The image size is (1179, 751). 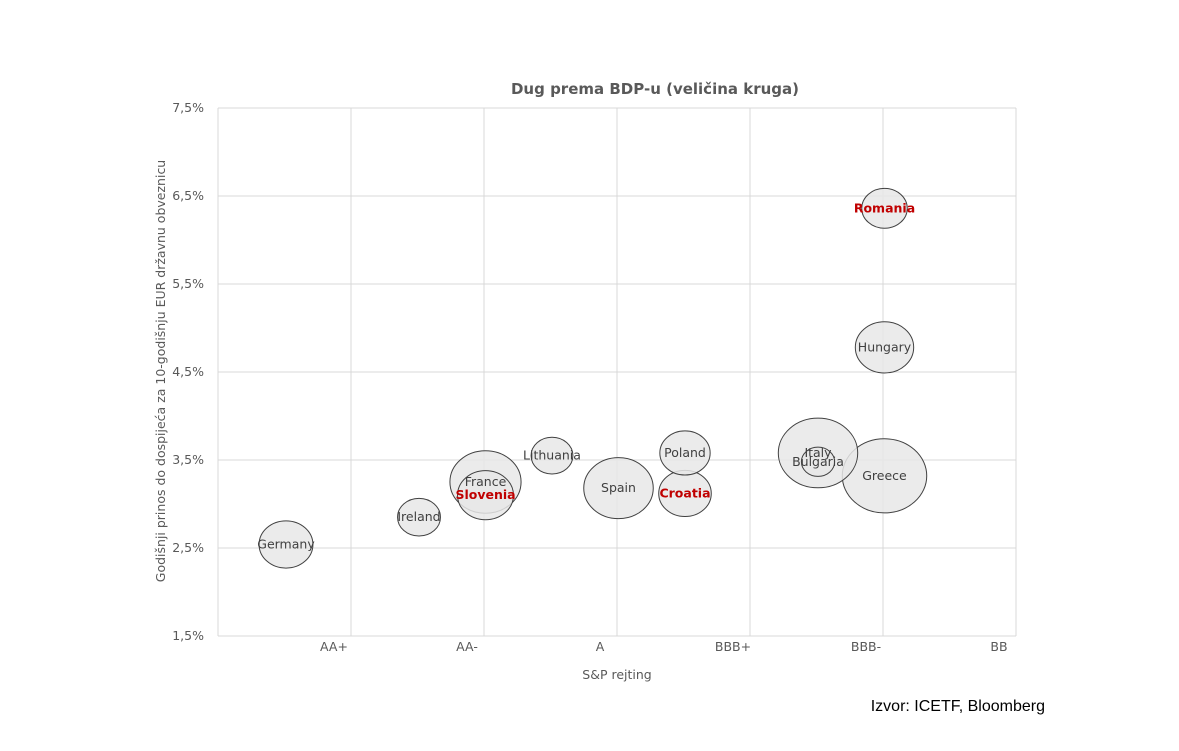 What do you see at coordinates (486, 481) in the screenshot?
I see `bubble-label-france: France` at bounding box center [486, 481].